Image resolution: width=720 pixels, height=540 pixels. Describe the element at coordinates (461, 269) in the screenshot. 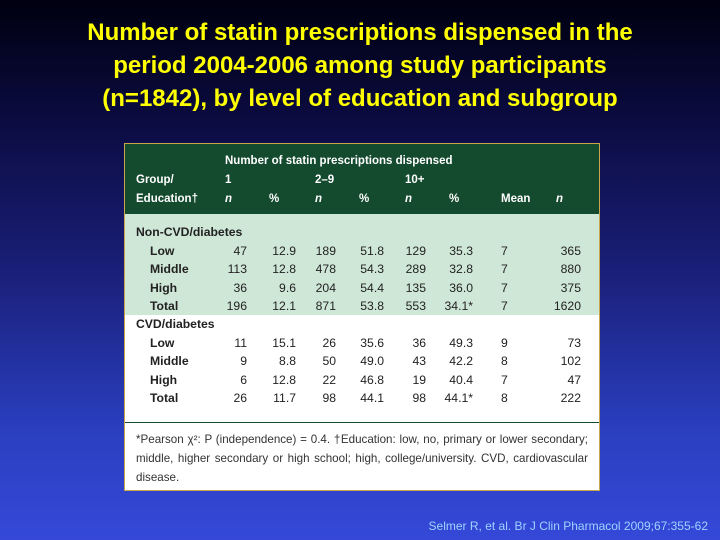

I see `table-cell: 32.8` at that location.